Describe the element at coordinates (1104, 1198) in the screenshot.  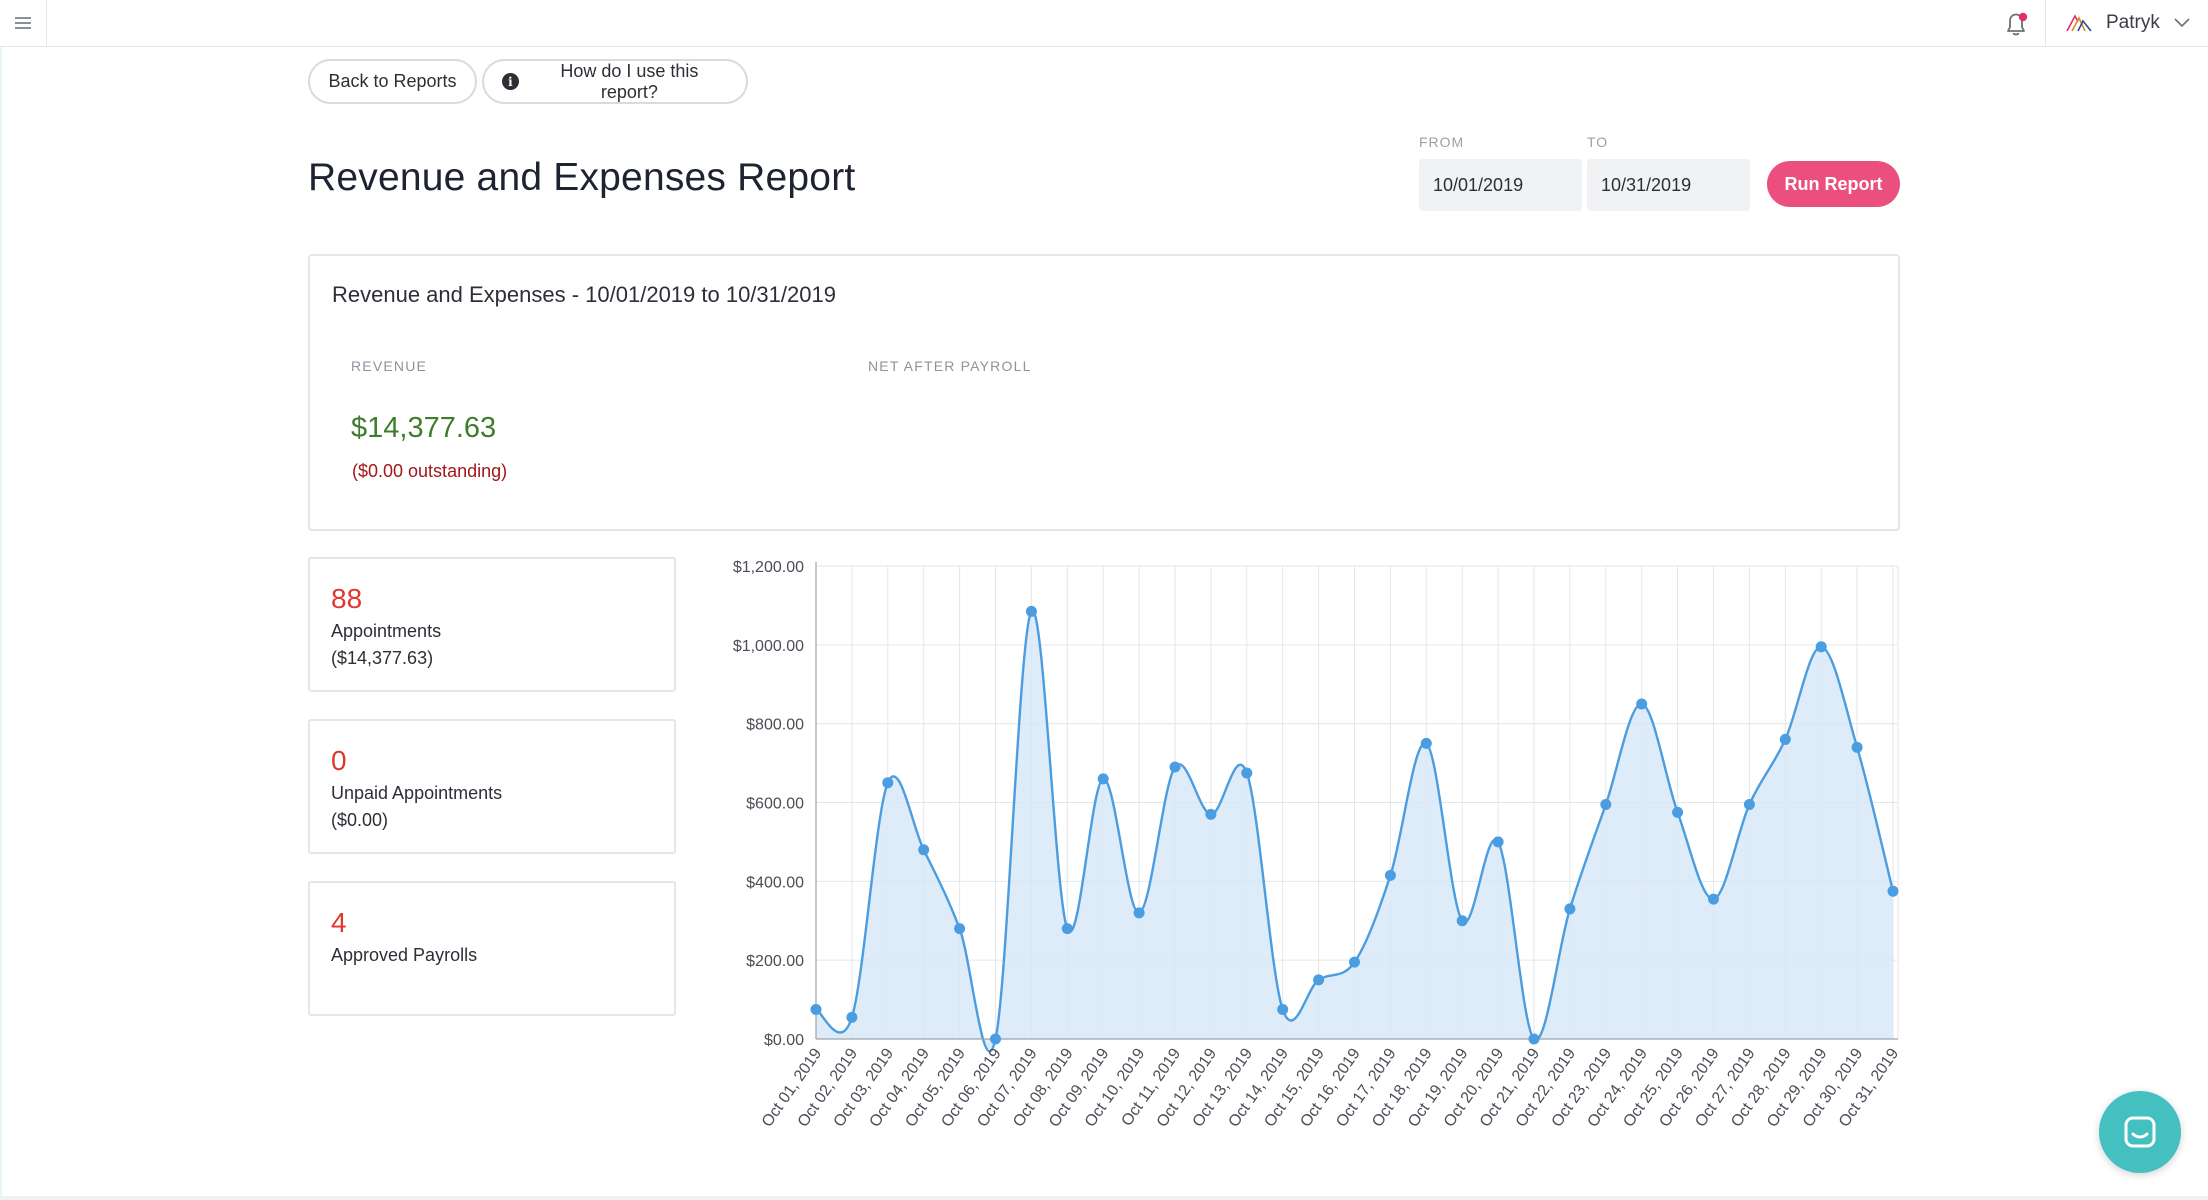
I see `bottom-border` at that location.